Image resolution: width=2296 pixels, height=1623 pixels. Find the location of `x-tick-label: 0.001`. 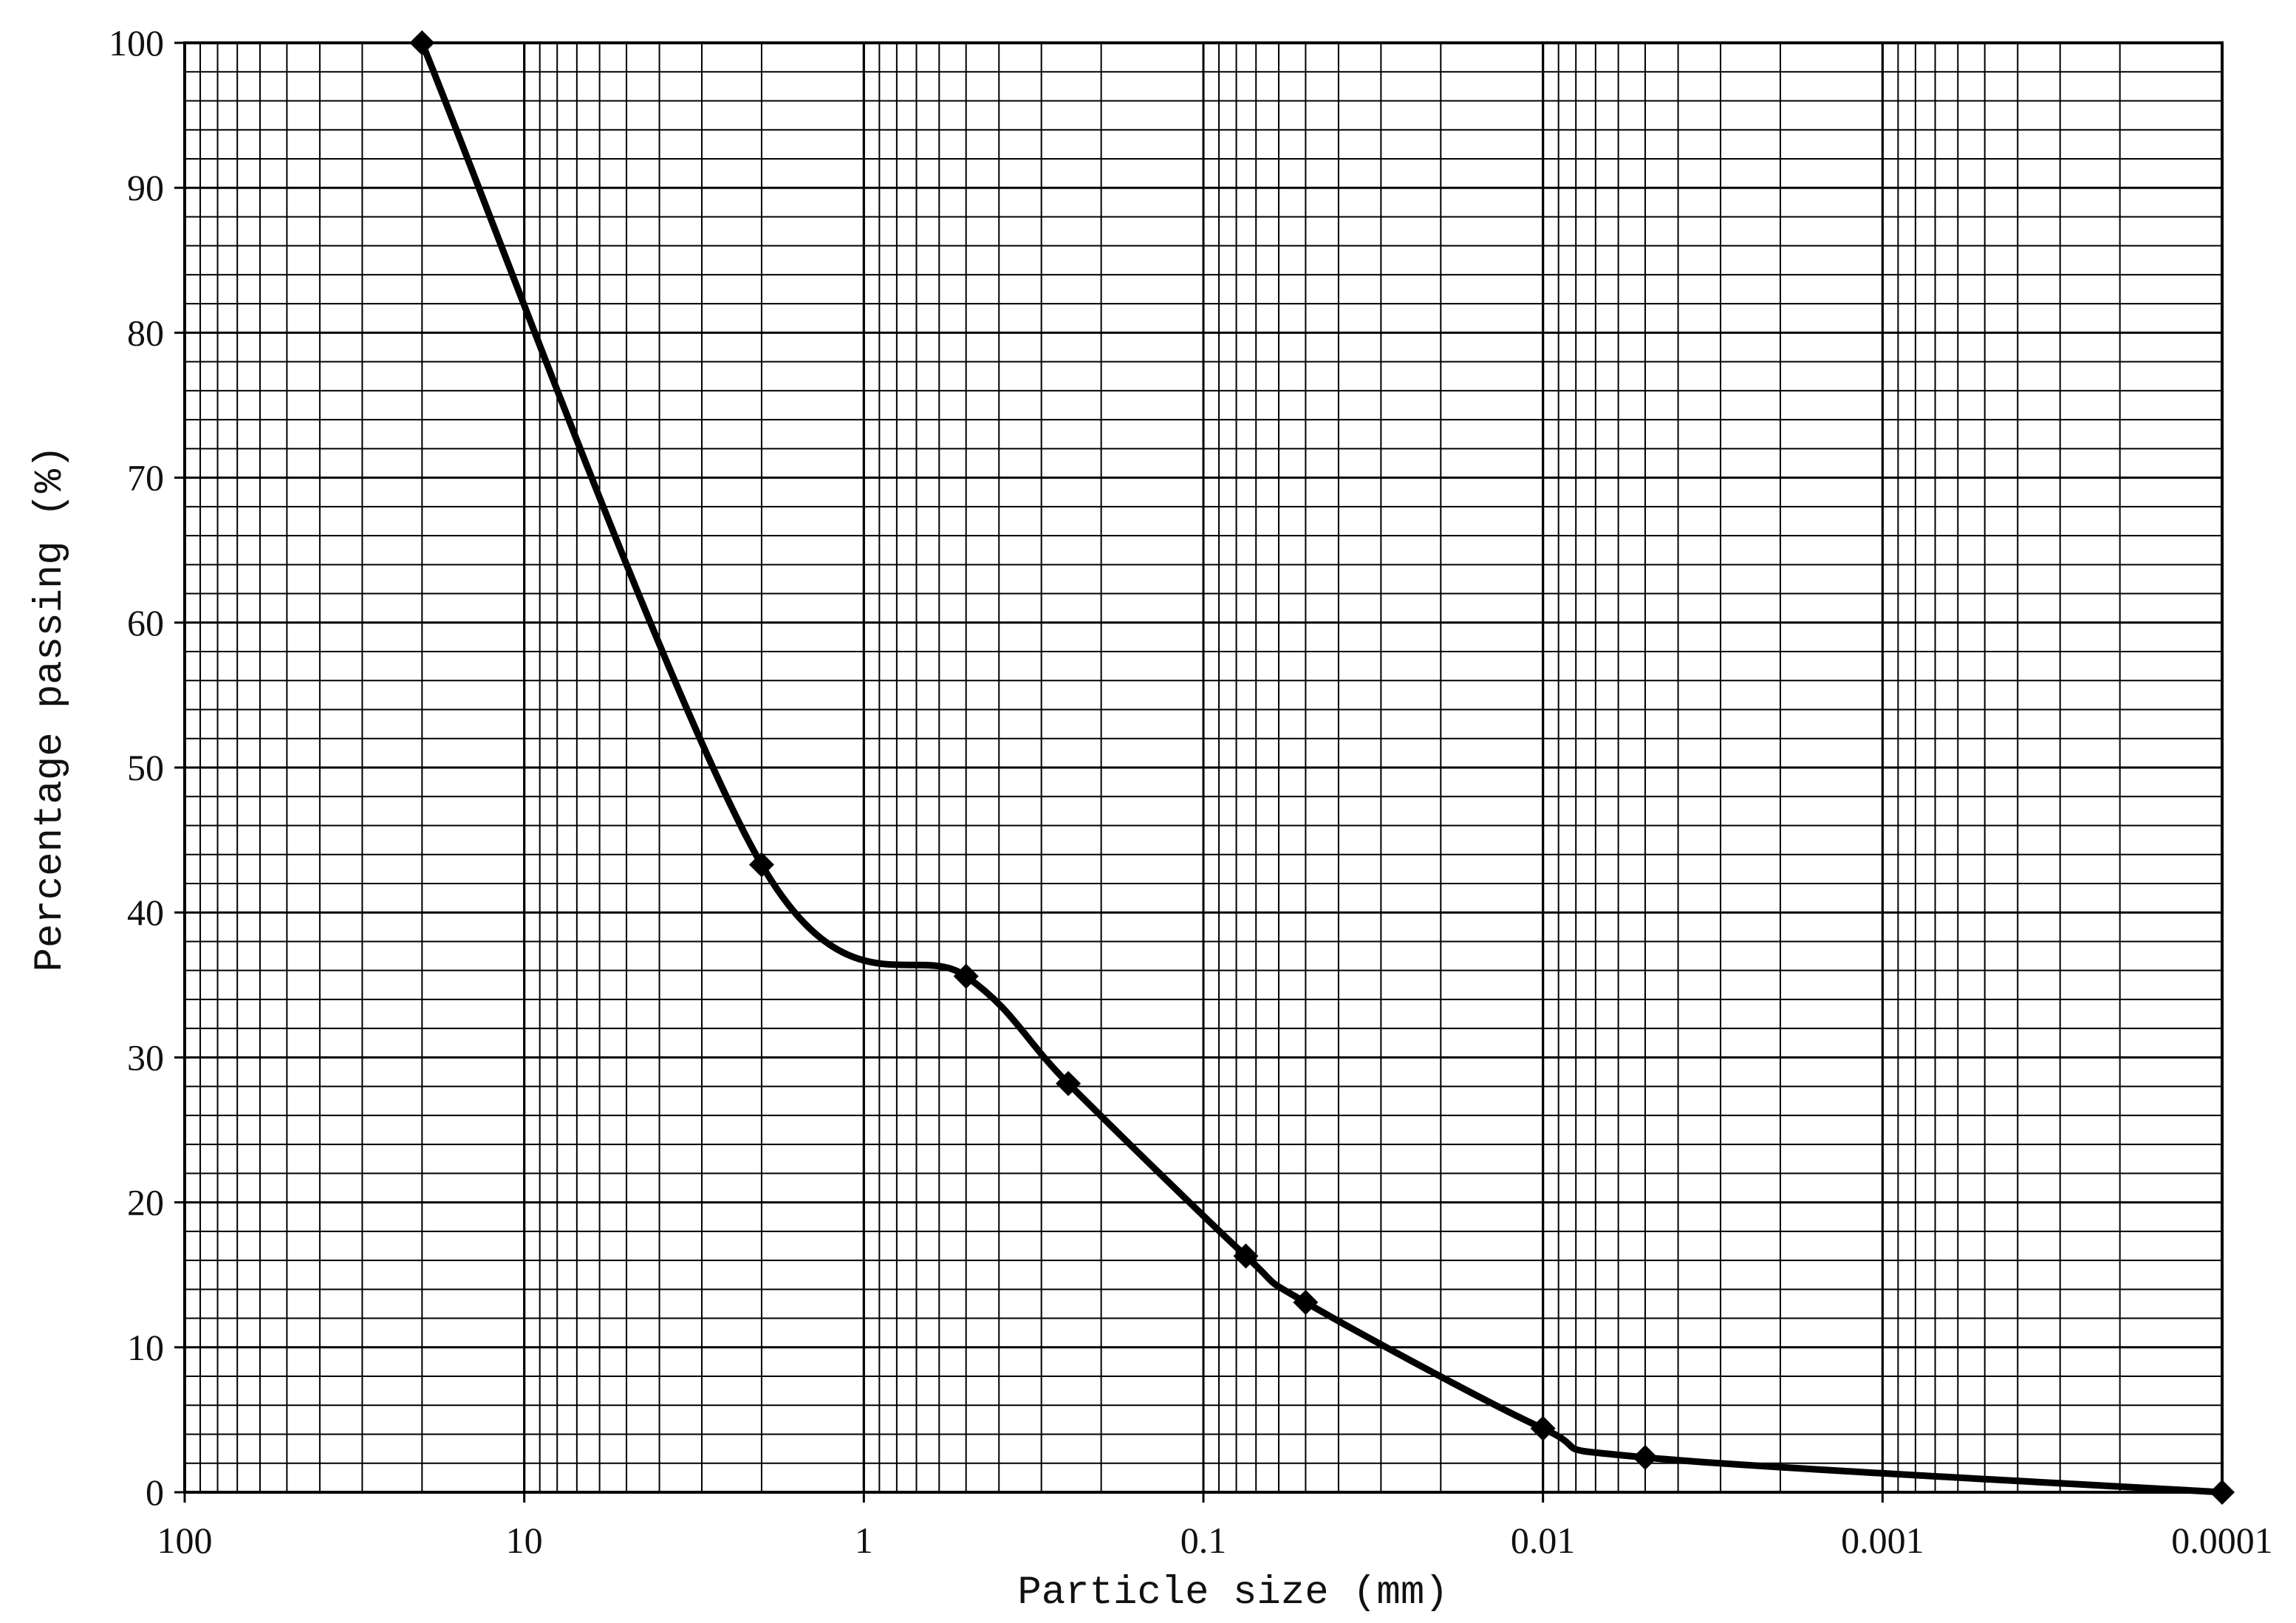

x-tick-label: 0.001 is located at coordinates (1882, 1540).